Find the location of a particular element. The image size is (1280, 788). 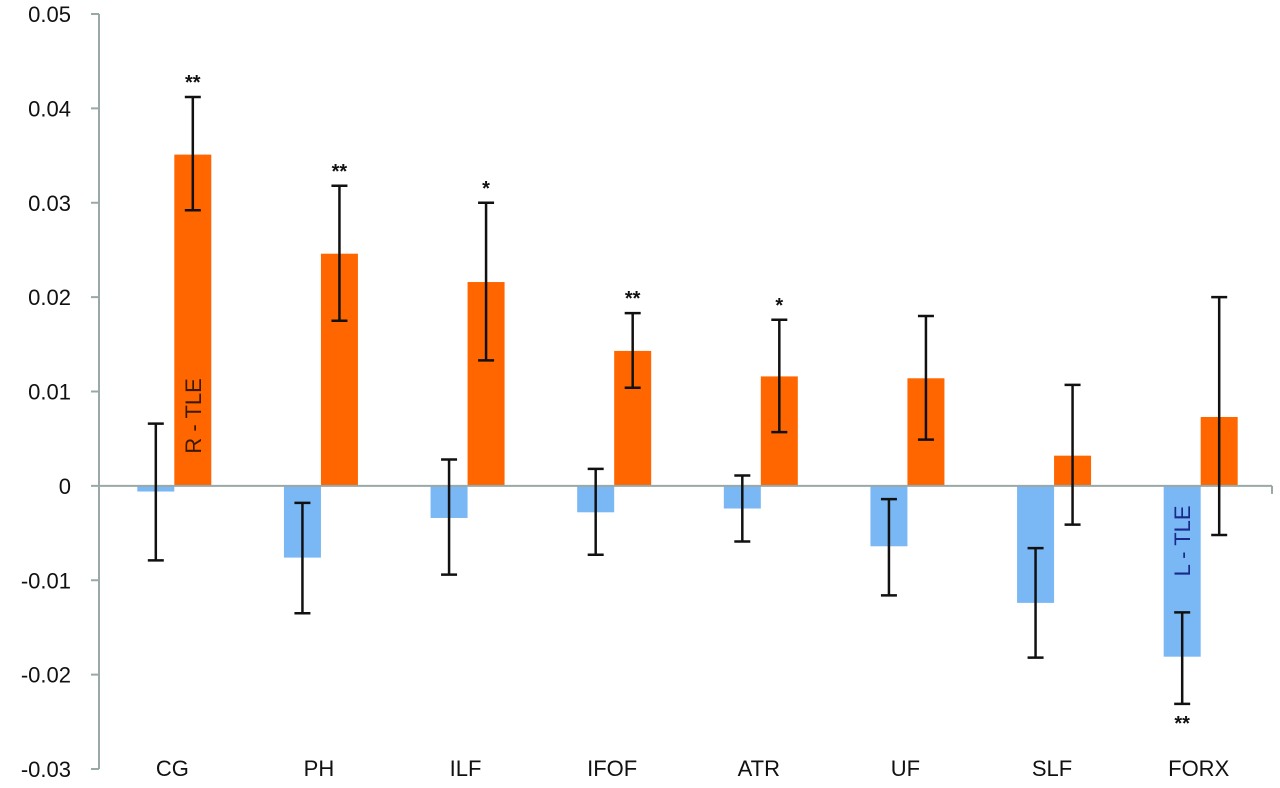

category-label-slf: SLF is located at coordinates (1052, 768).